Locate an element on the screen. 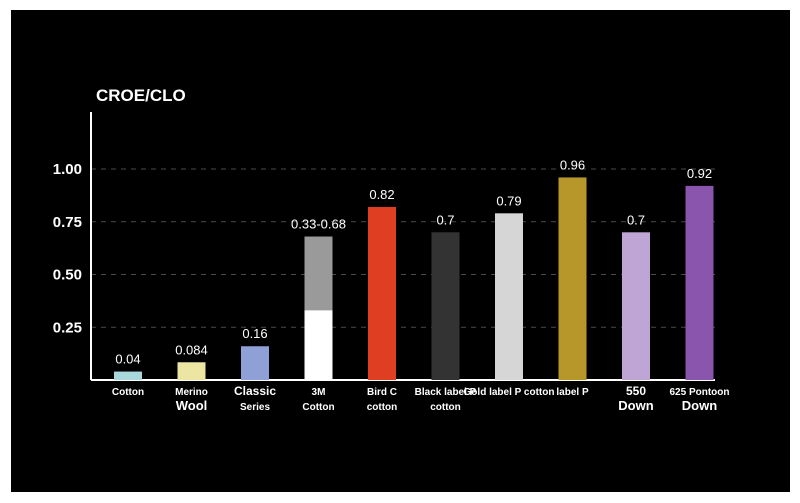  value-label: 0.82 is located at coordinates (381, 194).